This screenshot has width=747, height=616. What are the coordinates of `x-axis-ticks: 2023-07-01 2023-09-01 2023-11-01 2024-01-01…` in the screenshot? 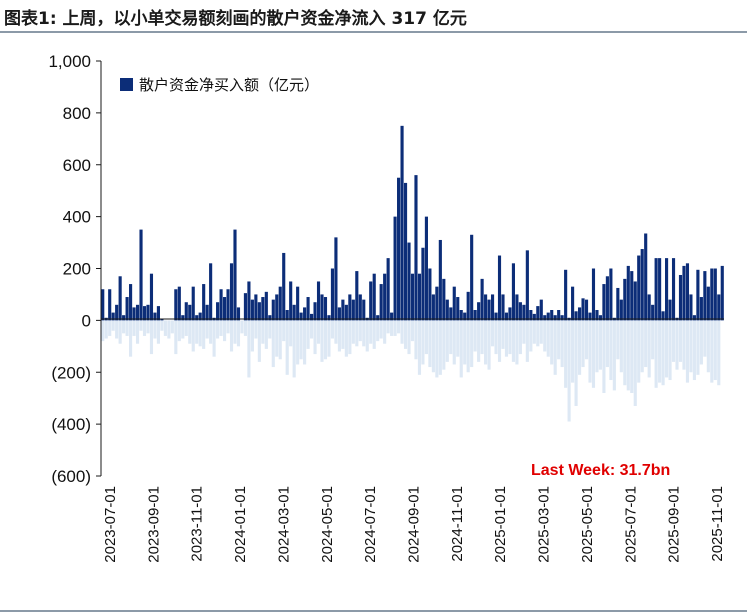 It's located at (414, 524).